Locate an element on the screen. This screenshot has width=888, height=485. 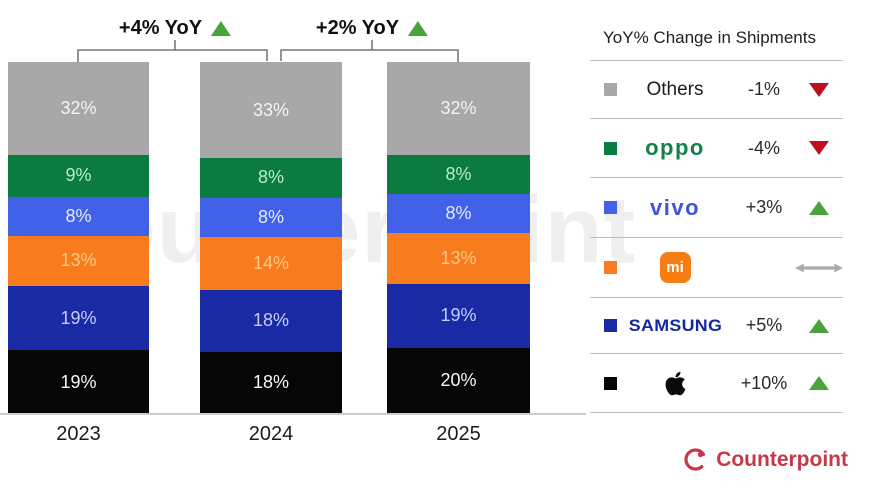
apple-logo-icon is located at coordinates (675, 383).